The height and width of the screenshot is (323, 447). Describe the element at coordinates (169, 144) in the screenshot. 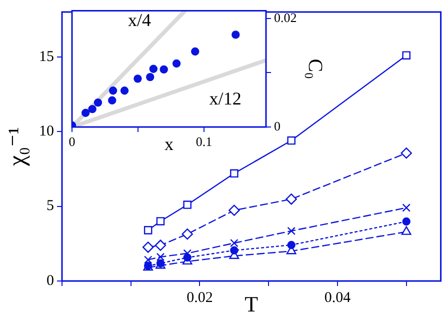

I see `x-axis-title: x` at that location.